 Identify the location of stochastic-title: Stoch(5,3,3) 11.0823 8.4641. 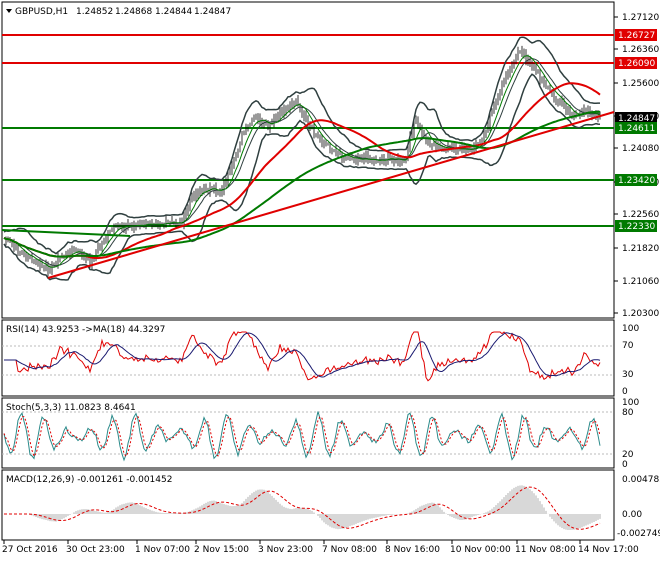
(71, 408).